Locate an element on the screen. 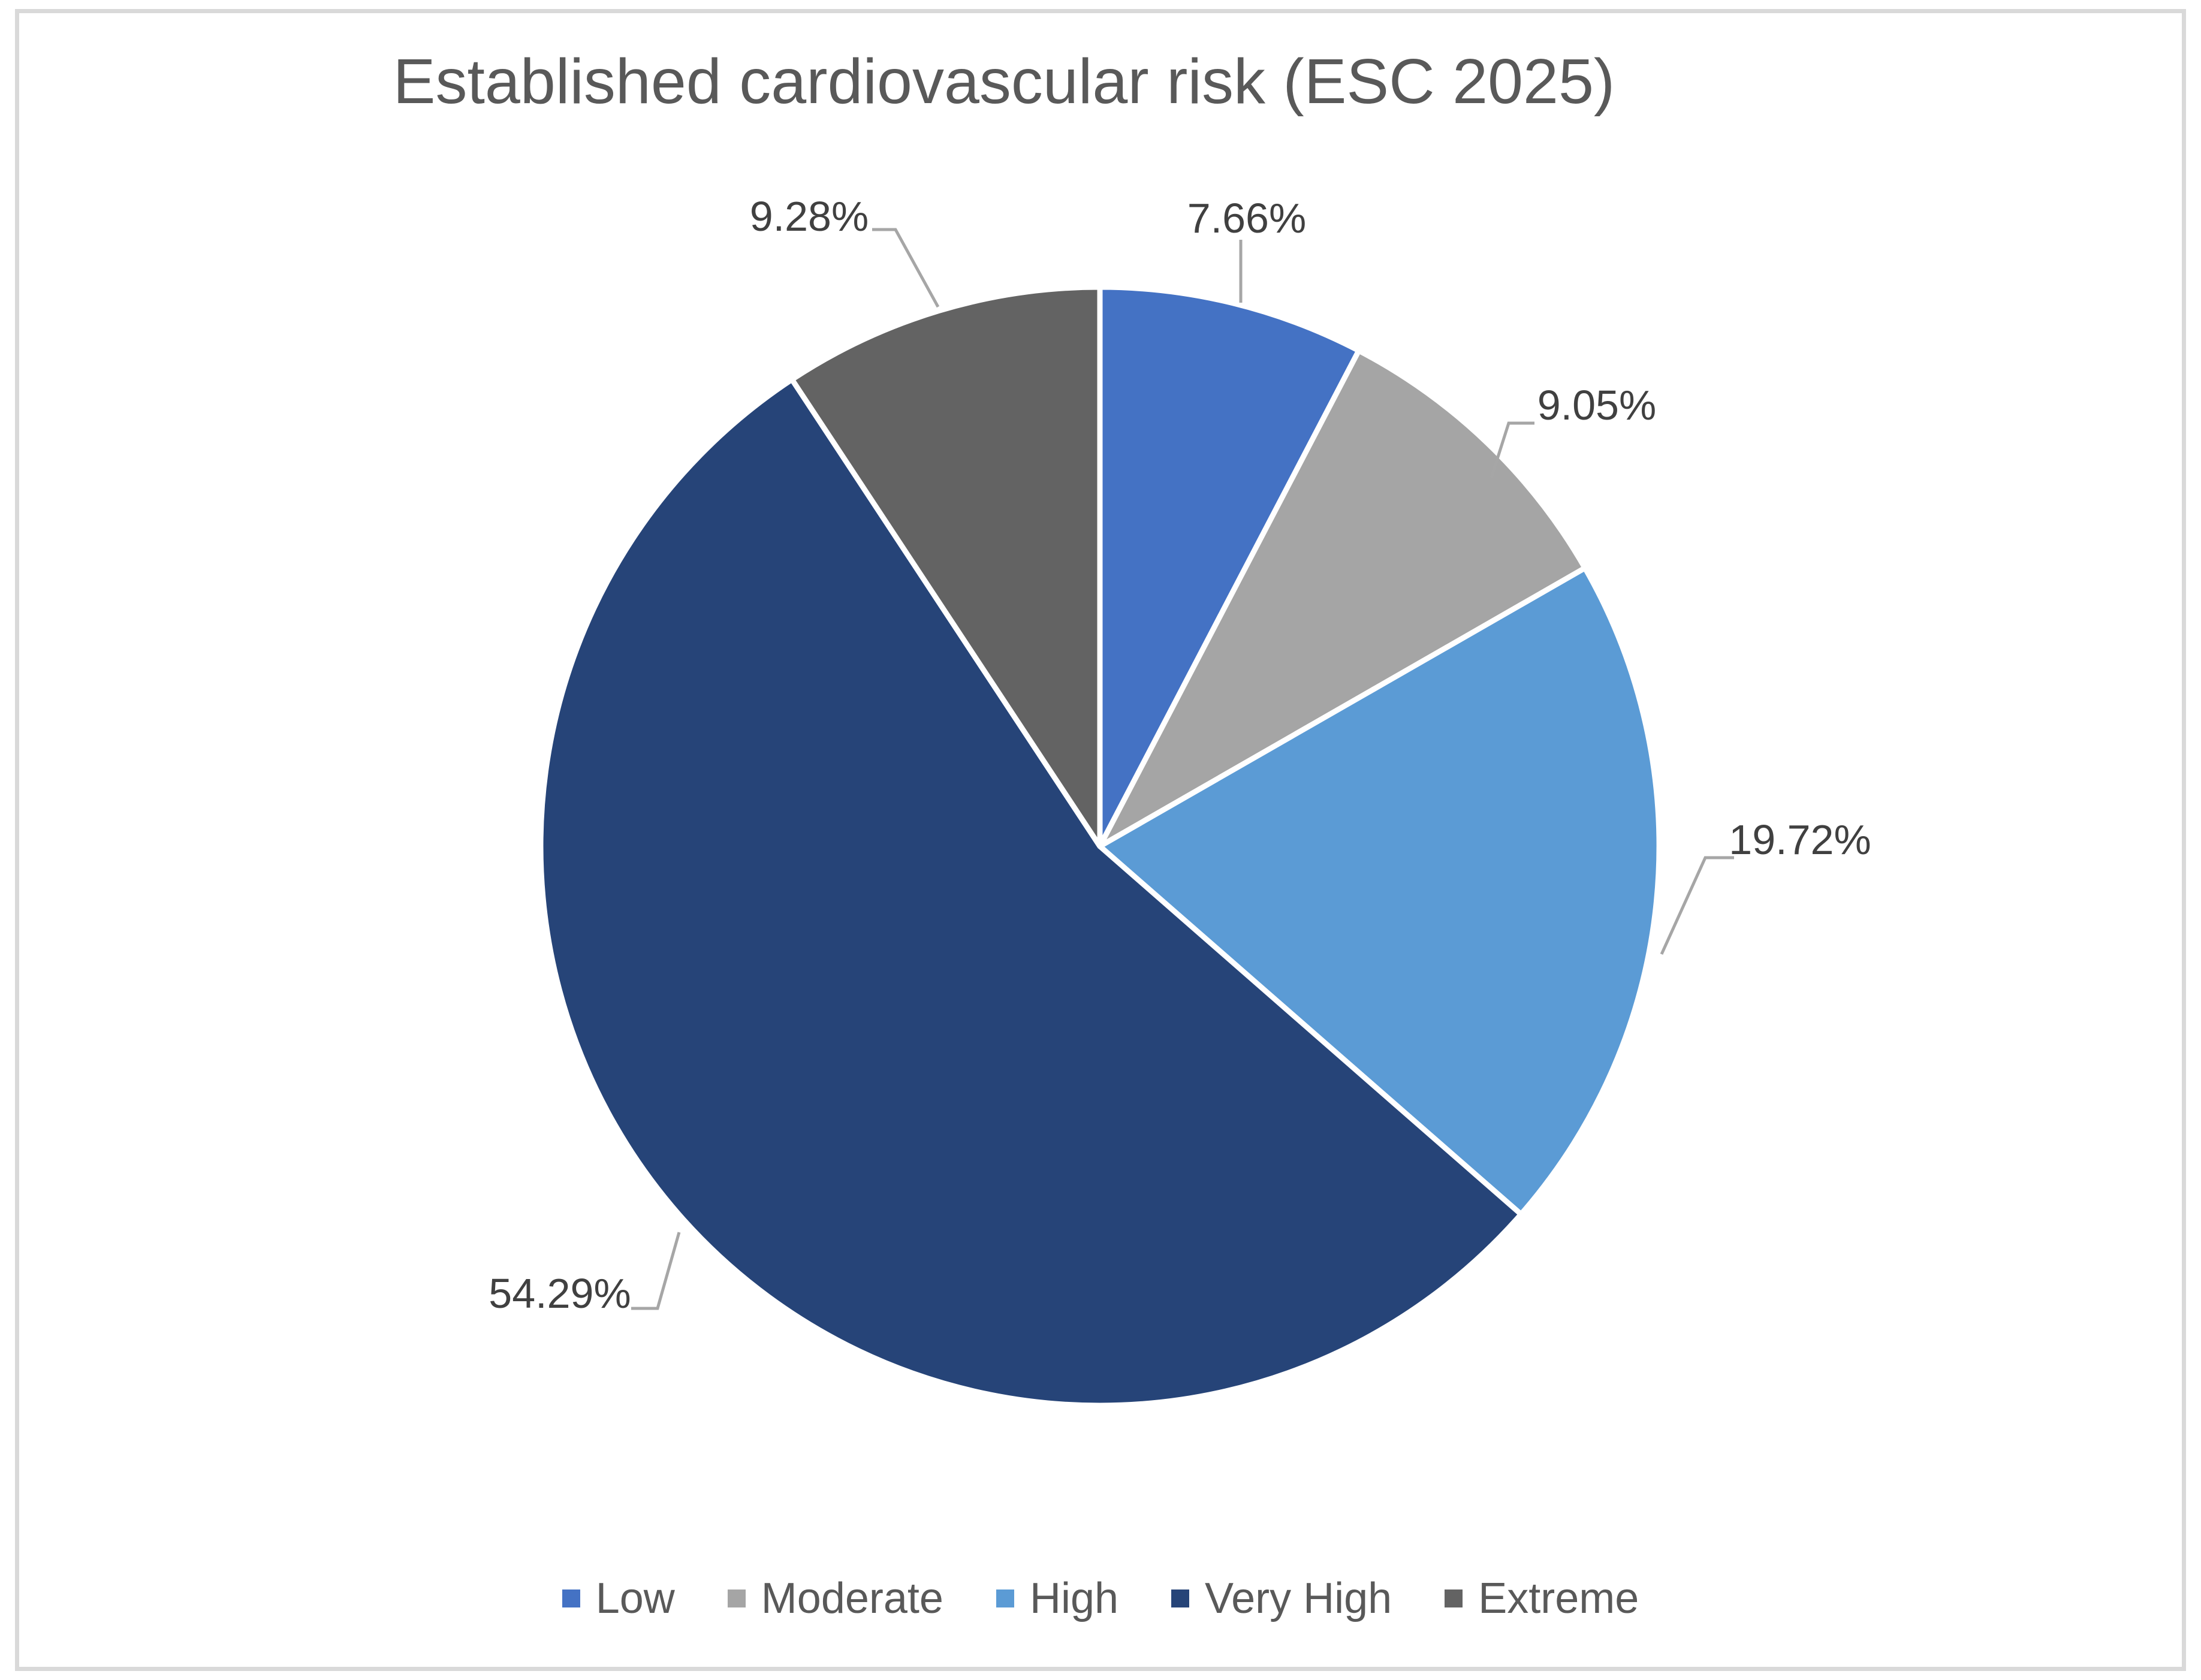  legend-item-very-high: Very High is located at coordinates (1281, 1598).